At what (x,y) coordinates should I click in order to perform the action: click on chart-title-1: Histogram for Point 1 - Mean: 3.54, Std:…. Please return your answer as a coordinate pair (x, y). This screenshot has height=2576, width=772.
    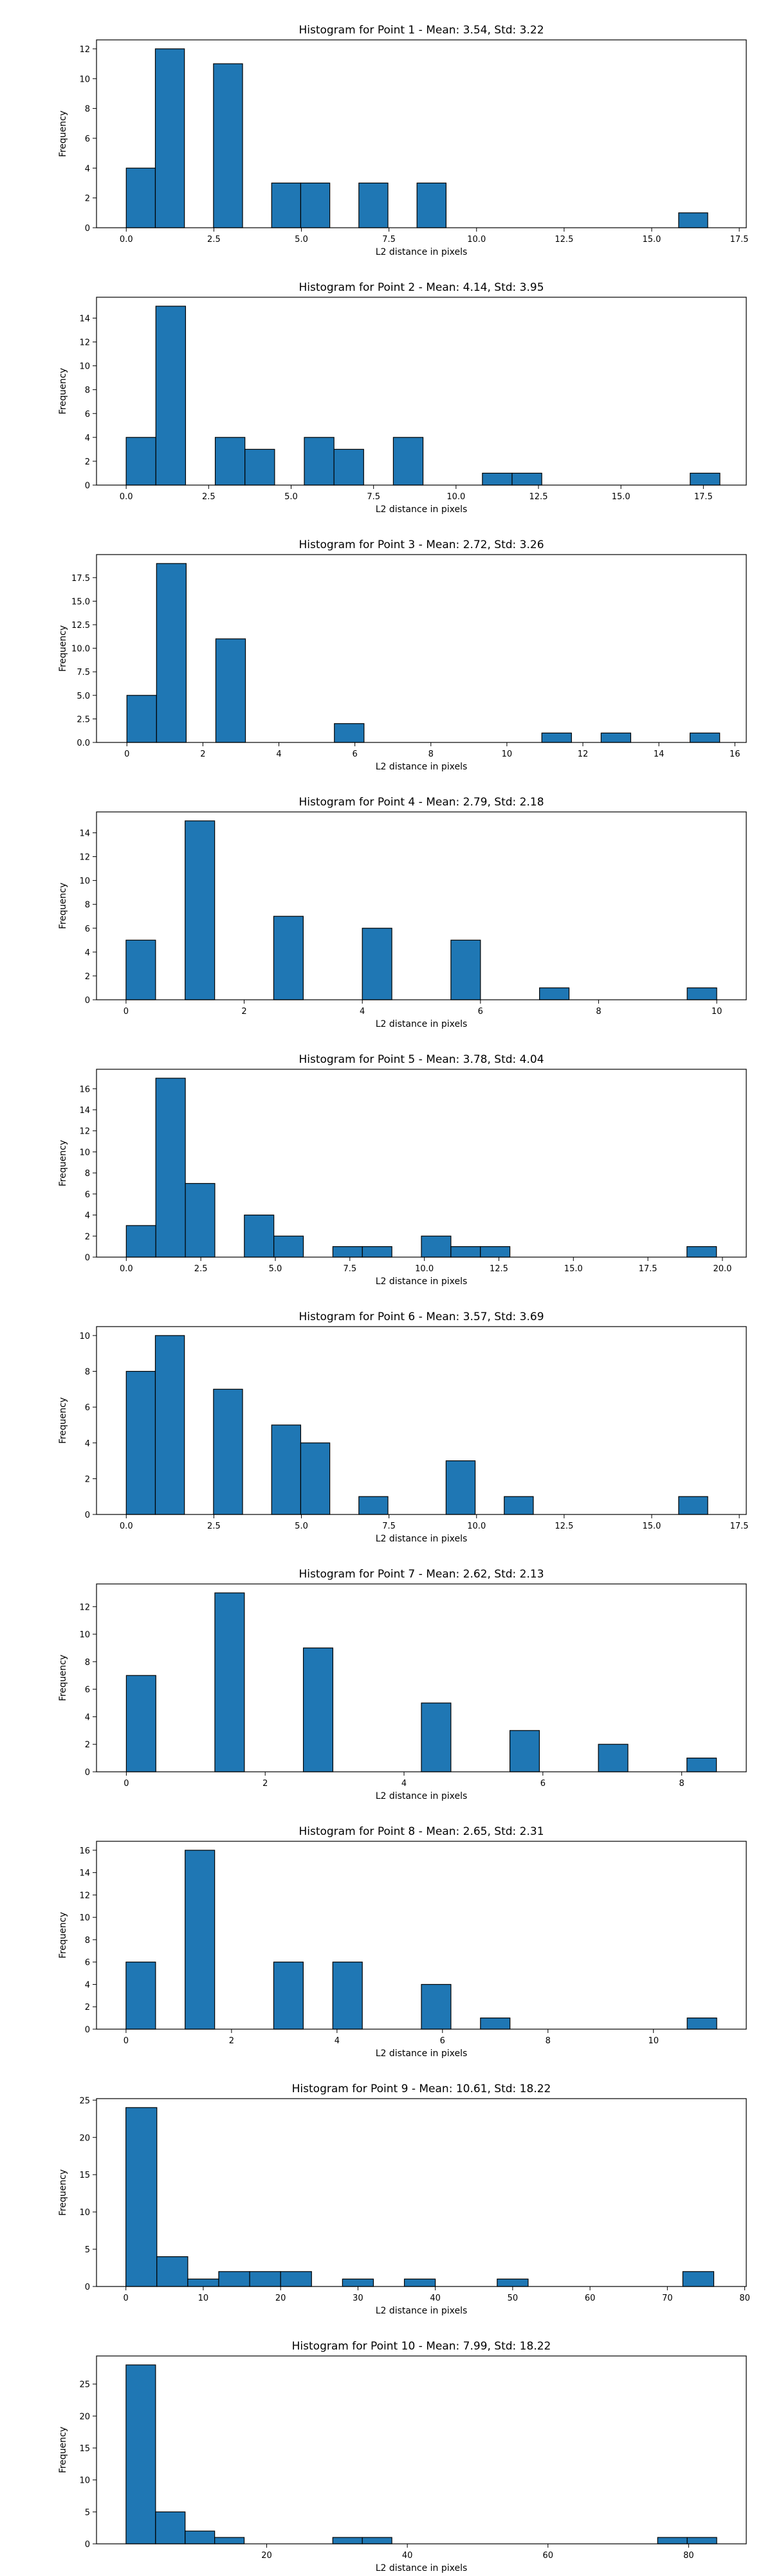
    Looking at the image, I should click on (421, 30).